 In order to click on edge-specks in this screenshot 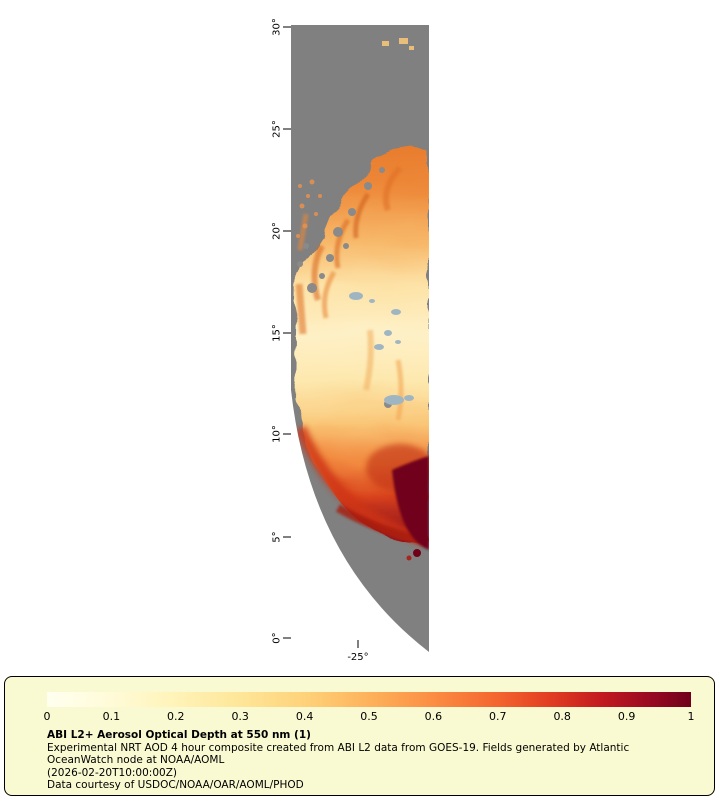, I will do `click(309, 208)`.